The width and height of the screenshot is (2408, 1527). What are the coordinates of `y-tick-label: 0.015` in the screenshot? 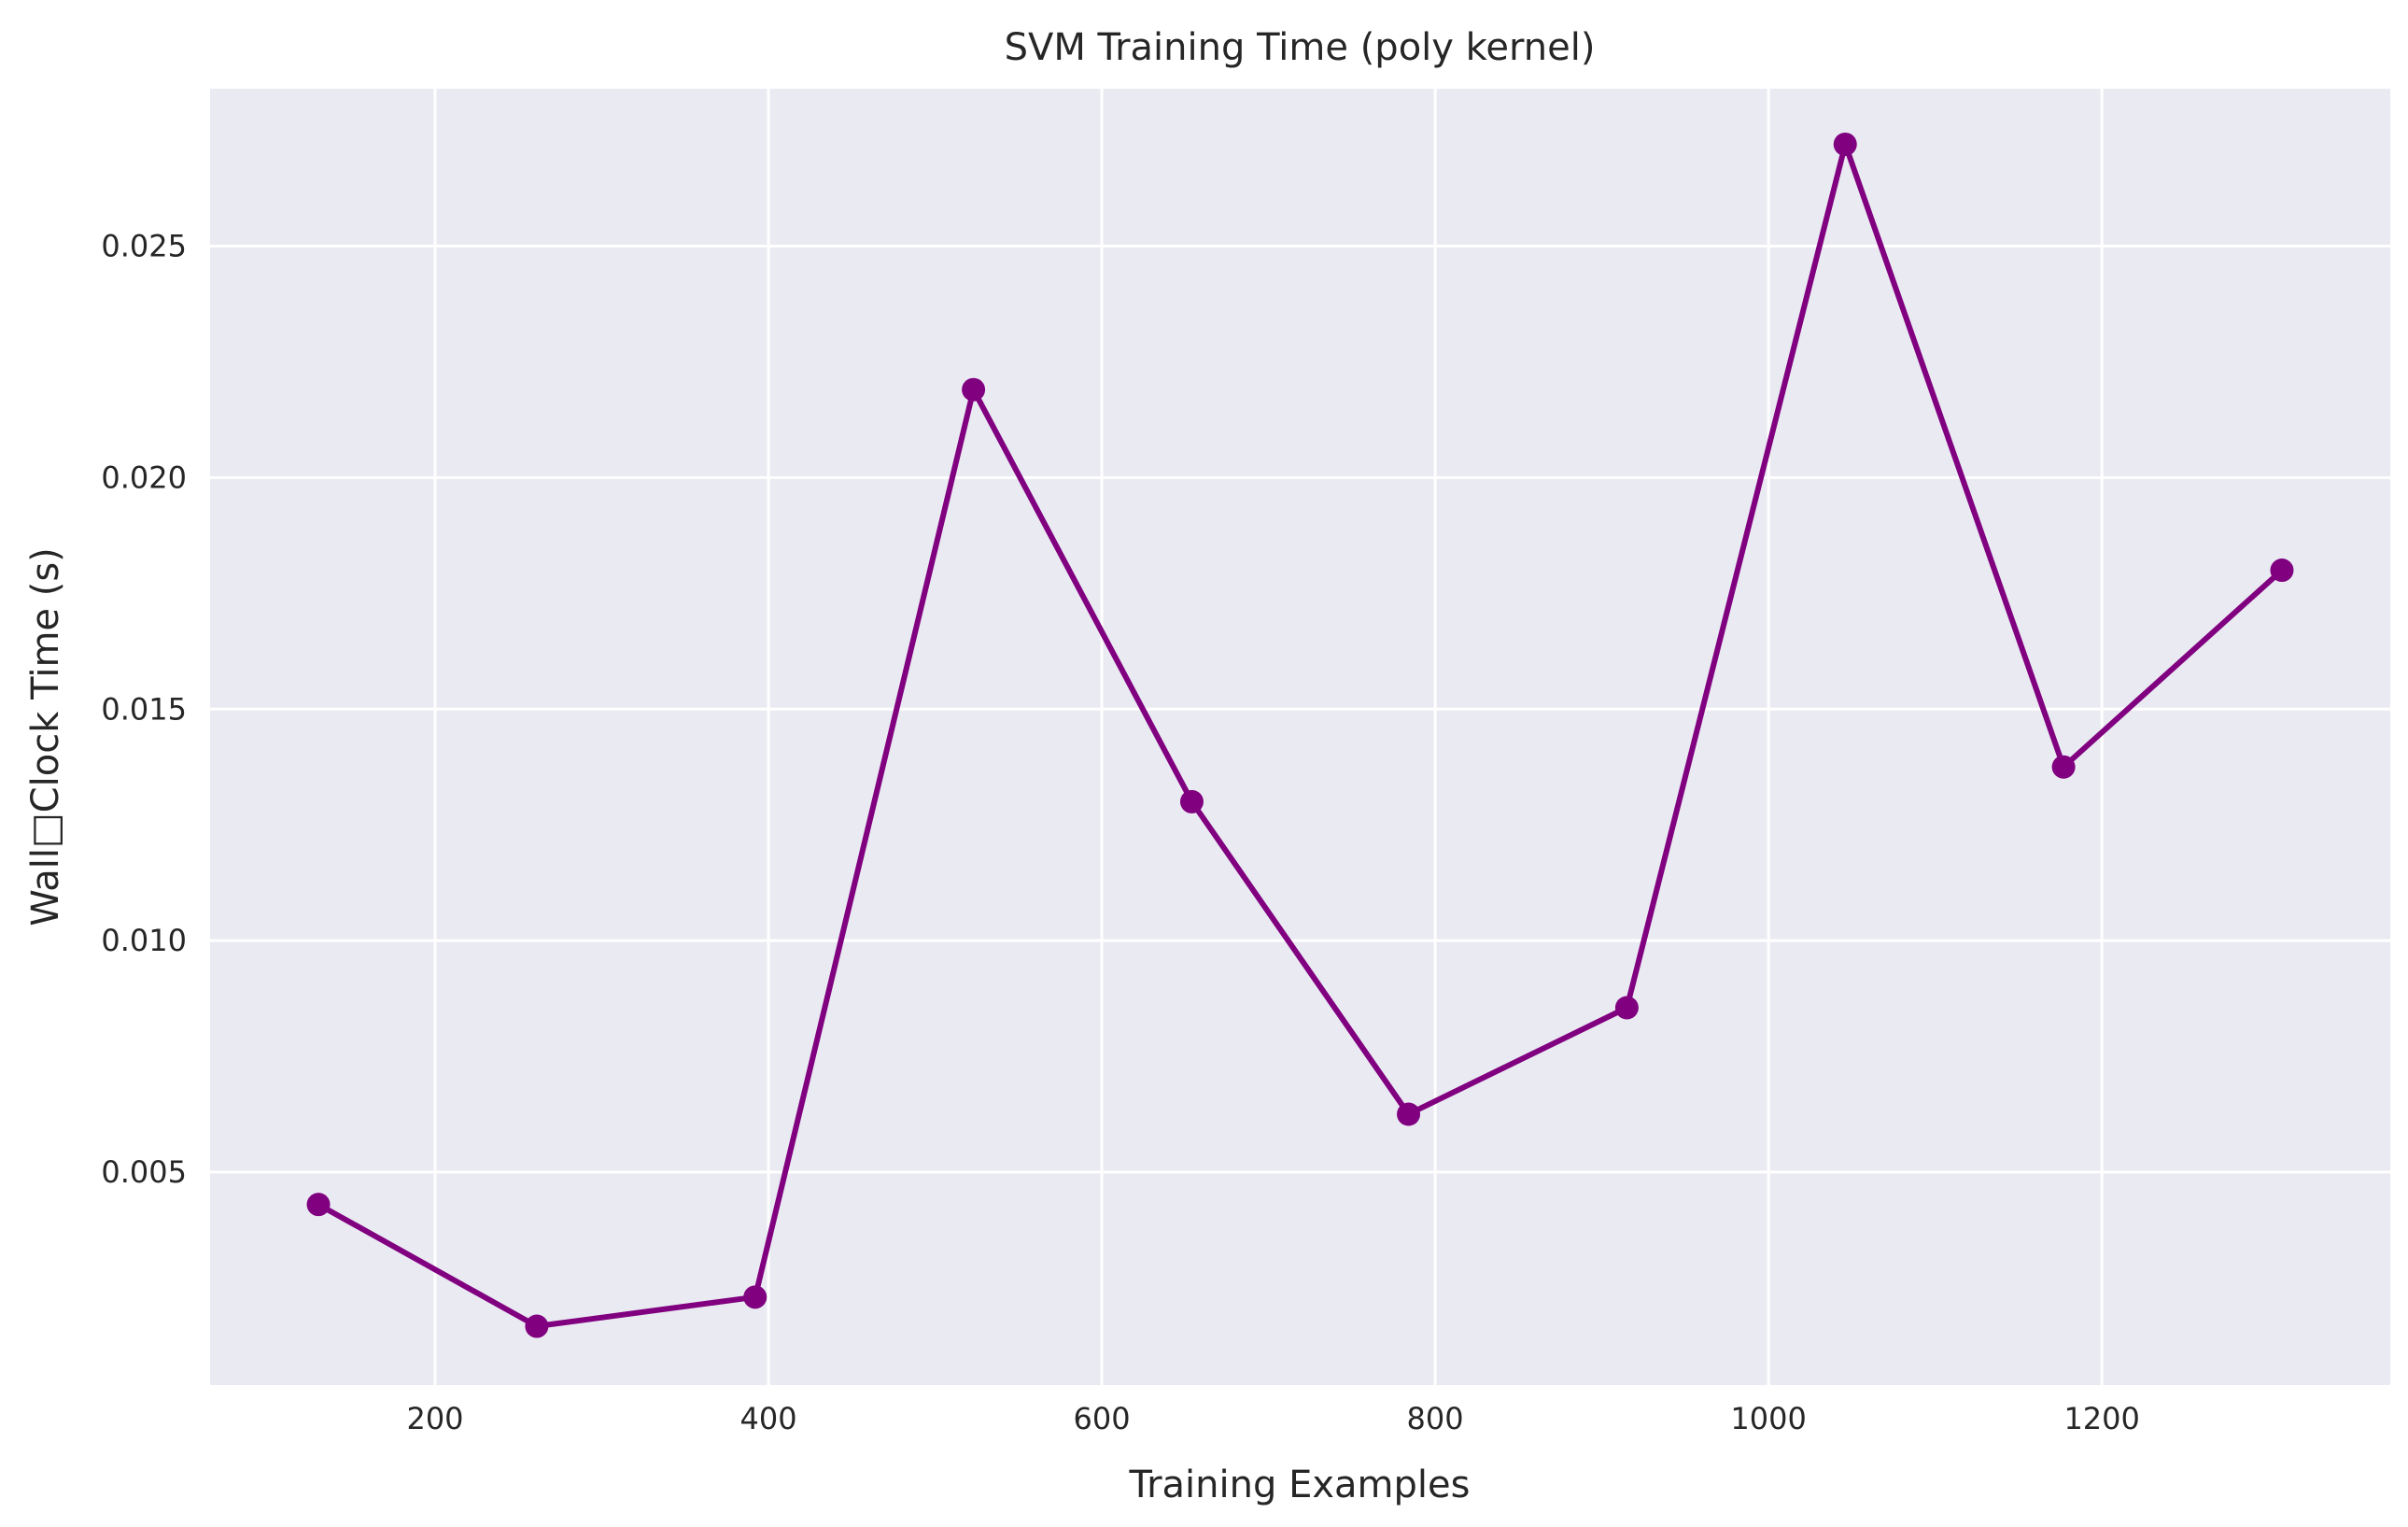 It's located at (144, 709).